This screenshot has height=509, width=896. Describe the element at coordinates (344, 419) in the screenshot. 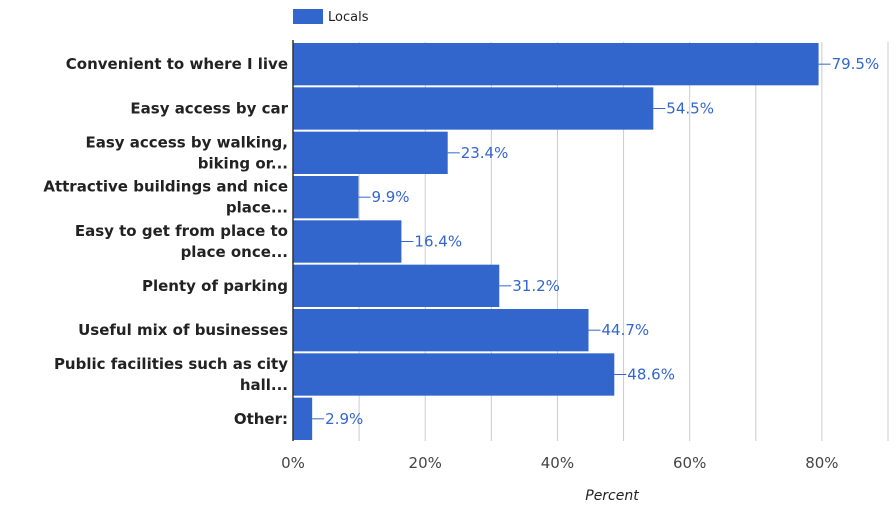

I see `data-label: 2.9%` at that location.